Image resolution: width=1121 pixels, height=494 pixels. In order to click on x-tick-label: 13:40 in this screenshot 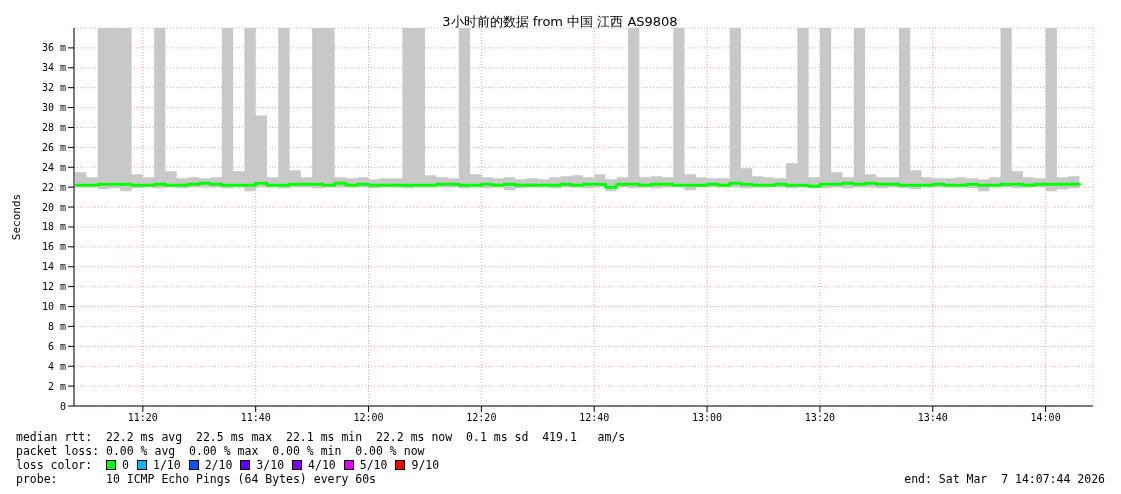, I will do `click(932, 418)`.